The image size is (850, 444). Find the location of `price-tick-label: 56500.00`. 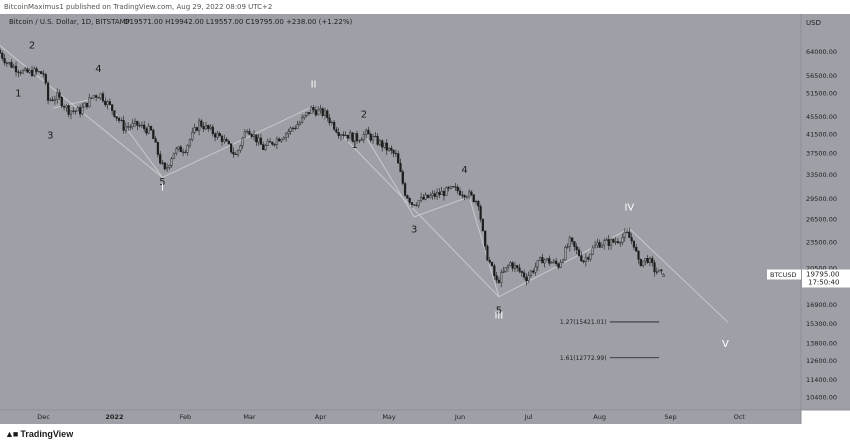

price-tick-label: 56500.00 is located at coordinates (821, 76).